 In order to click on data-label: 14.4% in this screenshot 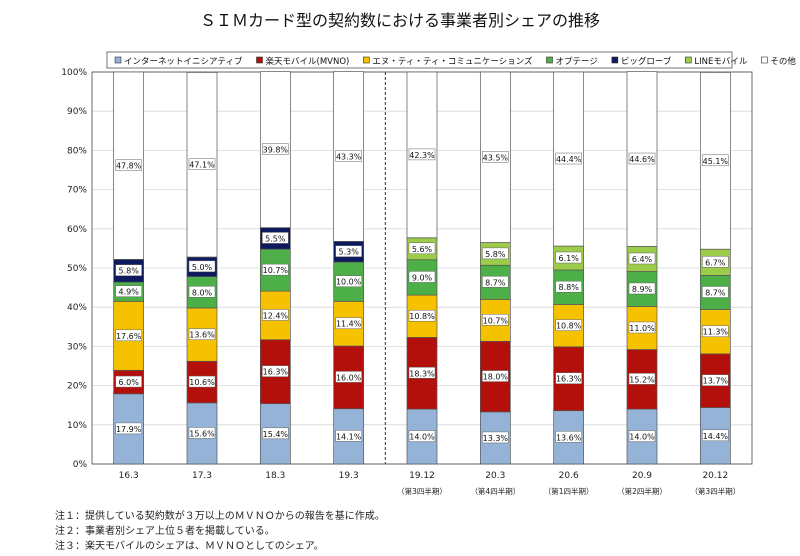, I will do `click(716, 436)`.